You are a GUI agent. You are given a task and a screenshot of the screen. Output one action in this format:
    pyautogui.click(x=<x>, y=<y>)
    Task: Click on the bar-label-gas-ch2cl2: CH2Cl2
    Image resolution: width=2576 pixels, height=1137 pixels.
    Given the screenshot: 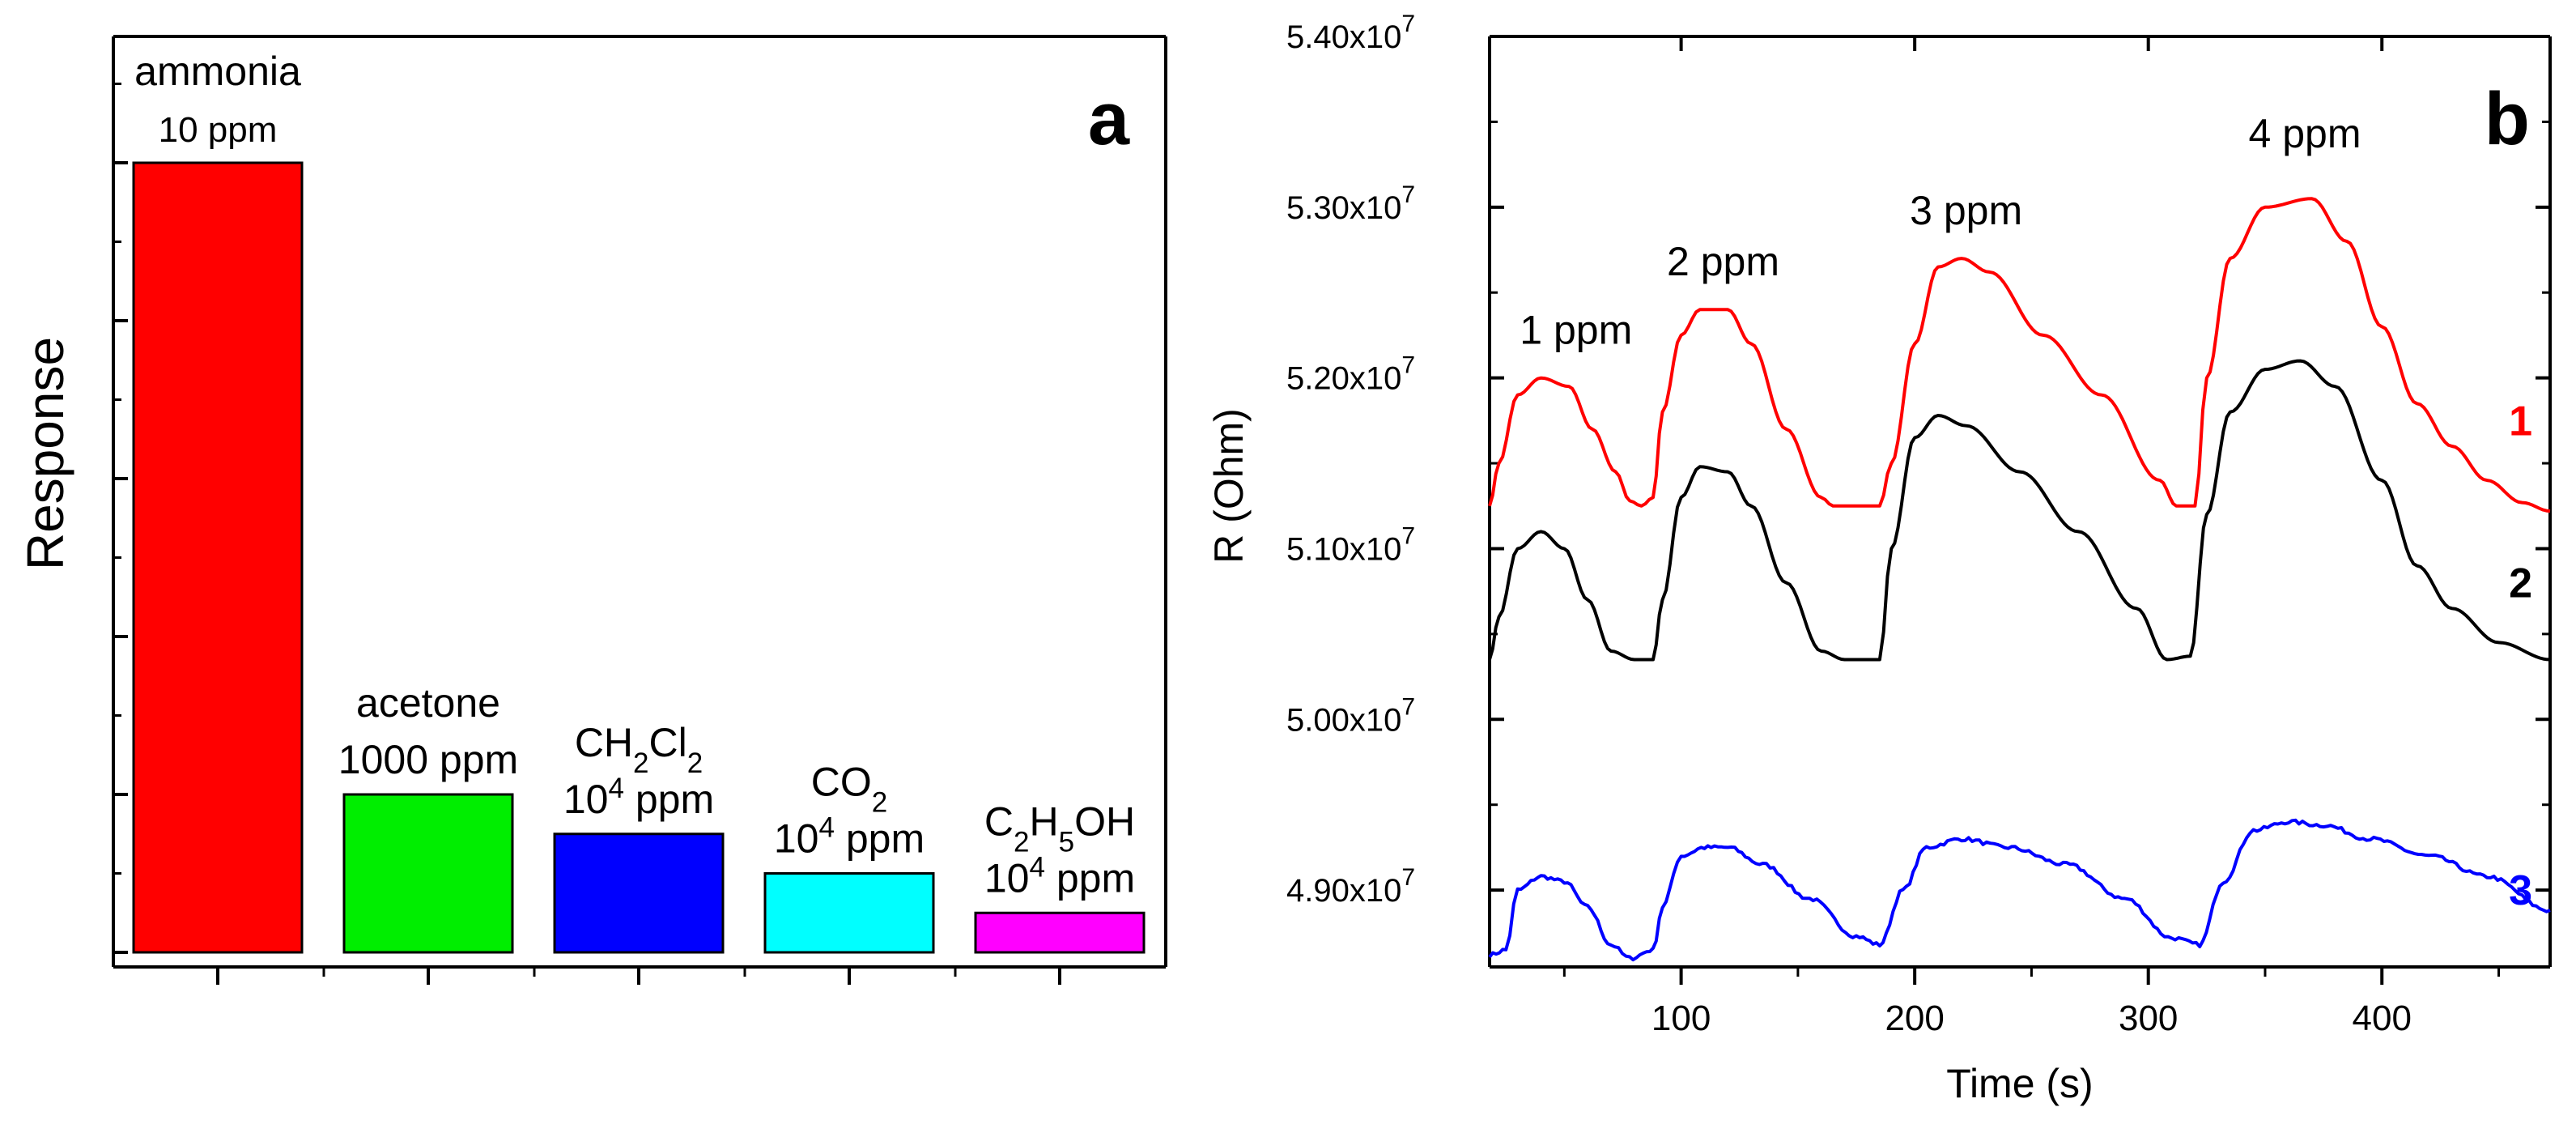 What is the action you would take?
    pyautogui.click(x=639, y=750)
    